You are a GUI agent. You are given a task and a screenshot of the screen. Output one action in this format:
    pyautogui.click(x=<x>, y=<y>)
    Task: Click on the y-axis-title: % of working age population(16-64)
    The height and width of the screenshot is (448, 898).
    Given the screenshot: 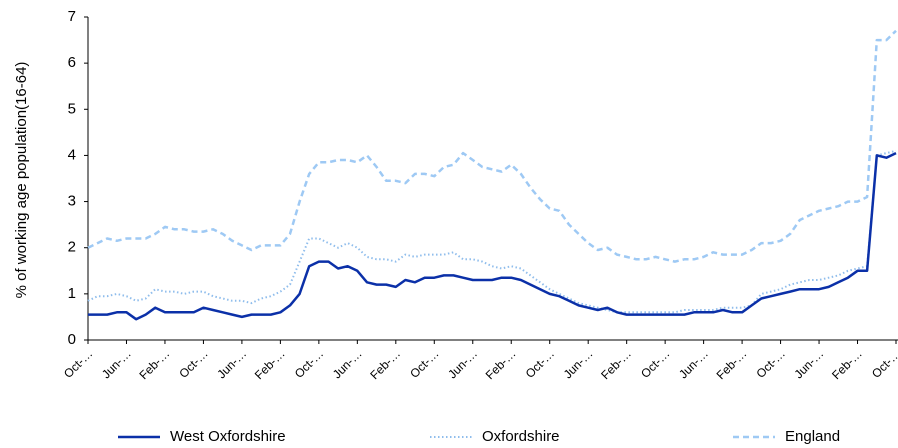 What is the action you would take?
    pyautogui.click(x=21, y=180)
    